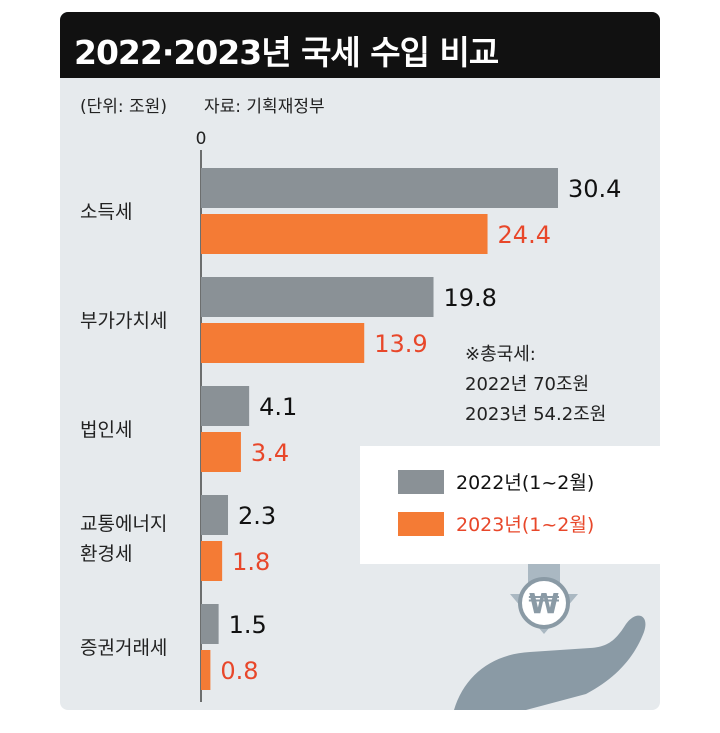  What do you see at coordinates (594, 189) in the screenshot?
I see `value-label-2022-0: 30.4` at bounding box center [594, 189].